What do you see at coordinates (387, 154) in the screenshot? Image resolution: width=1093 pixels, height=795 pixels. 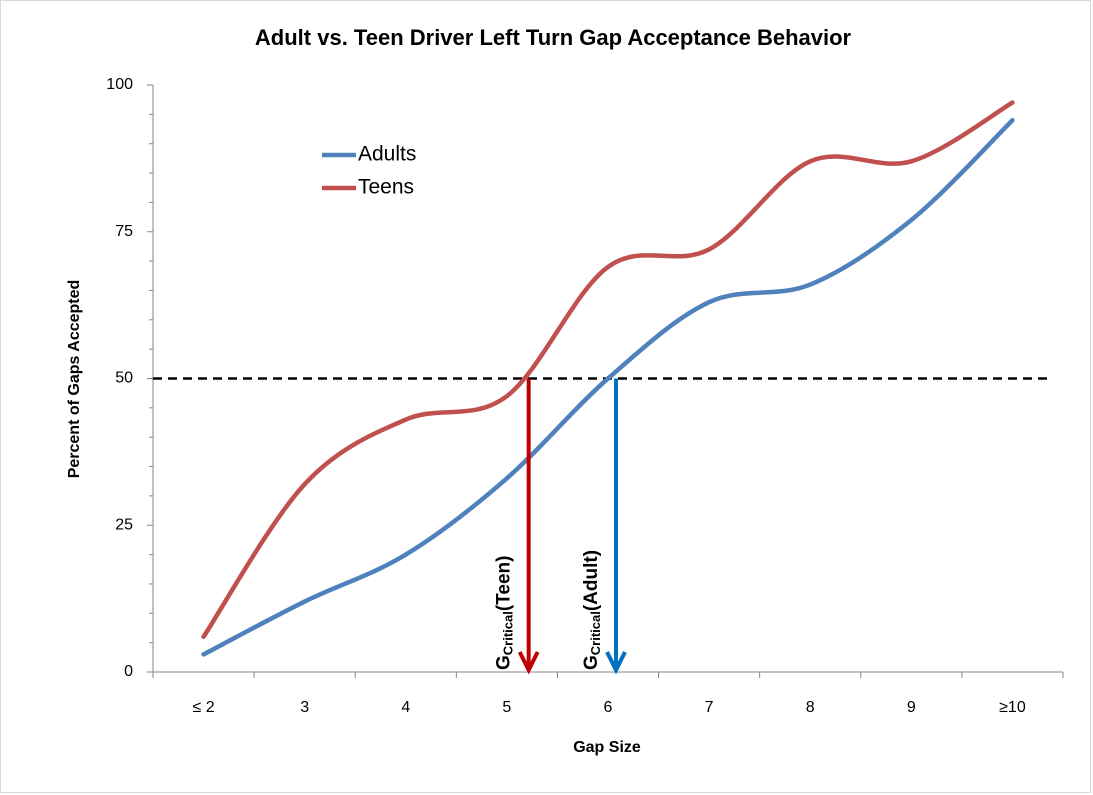 I see `legend-label: Adults` at bounding box center [387, 154].